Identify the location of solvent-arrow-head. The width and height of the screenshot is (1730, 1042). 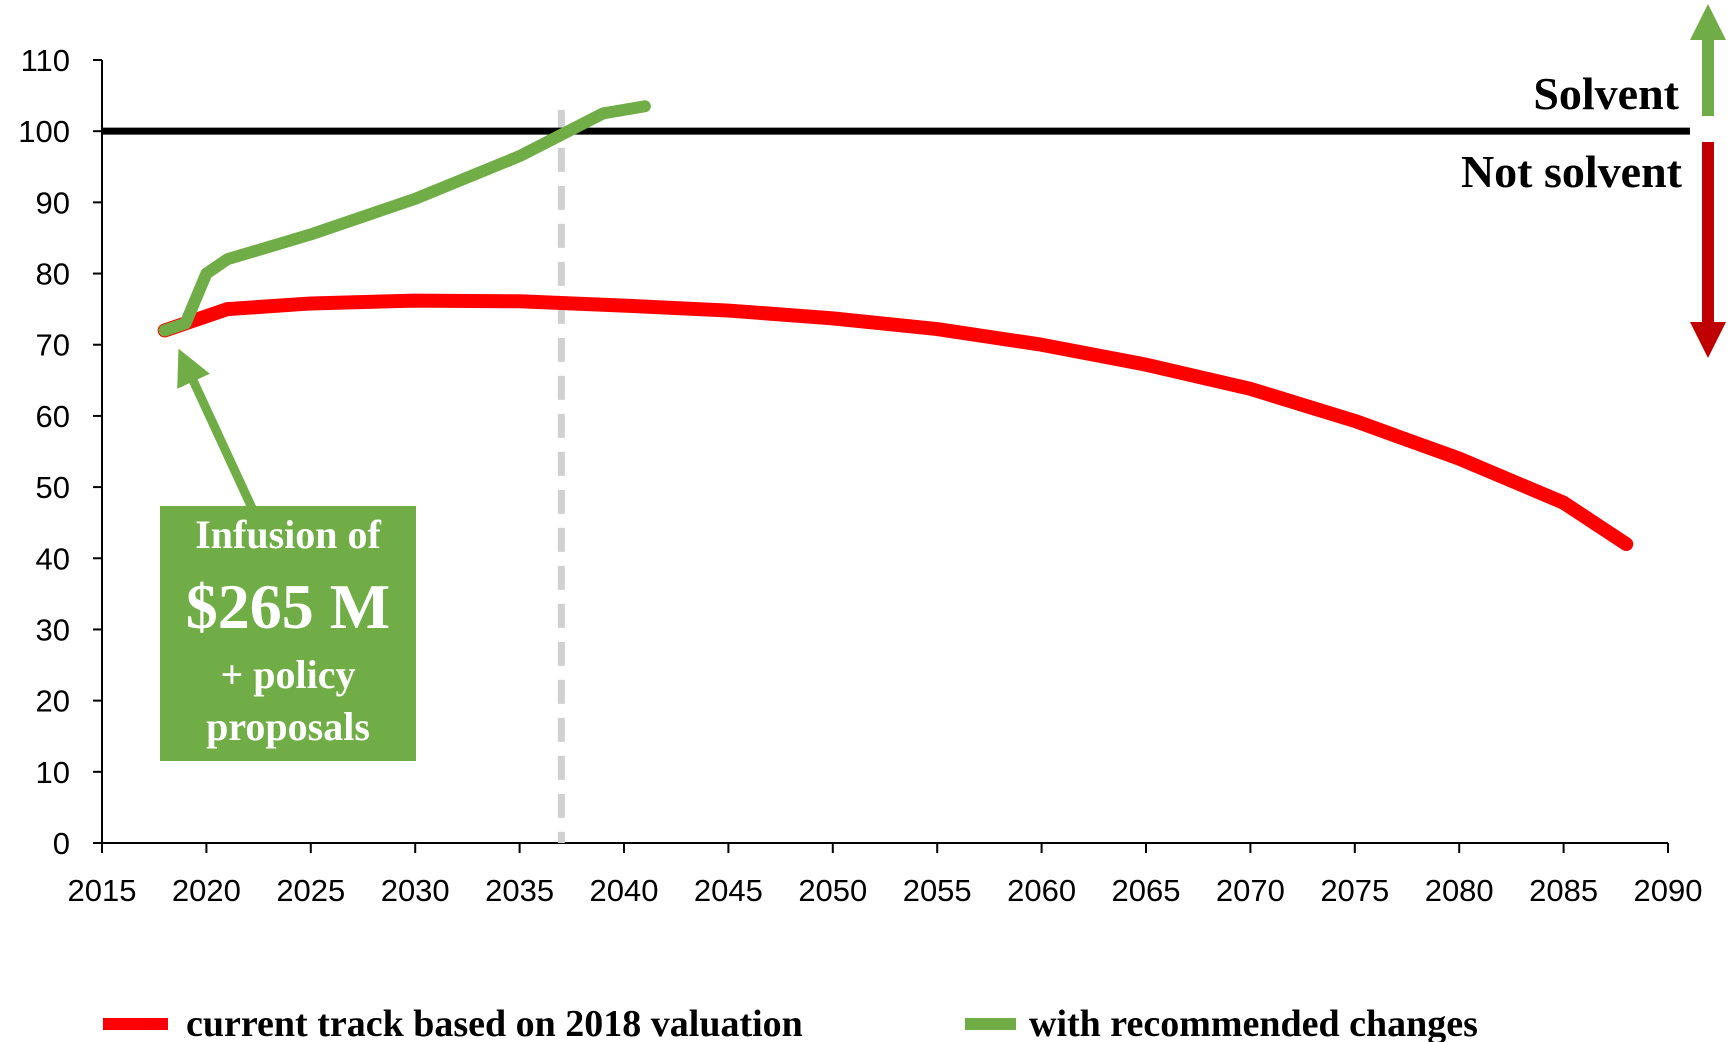
(1708, 22).